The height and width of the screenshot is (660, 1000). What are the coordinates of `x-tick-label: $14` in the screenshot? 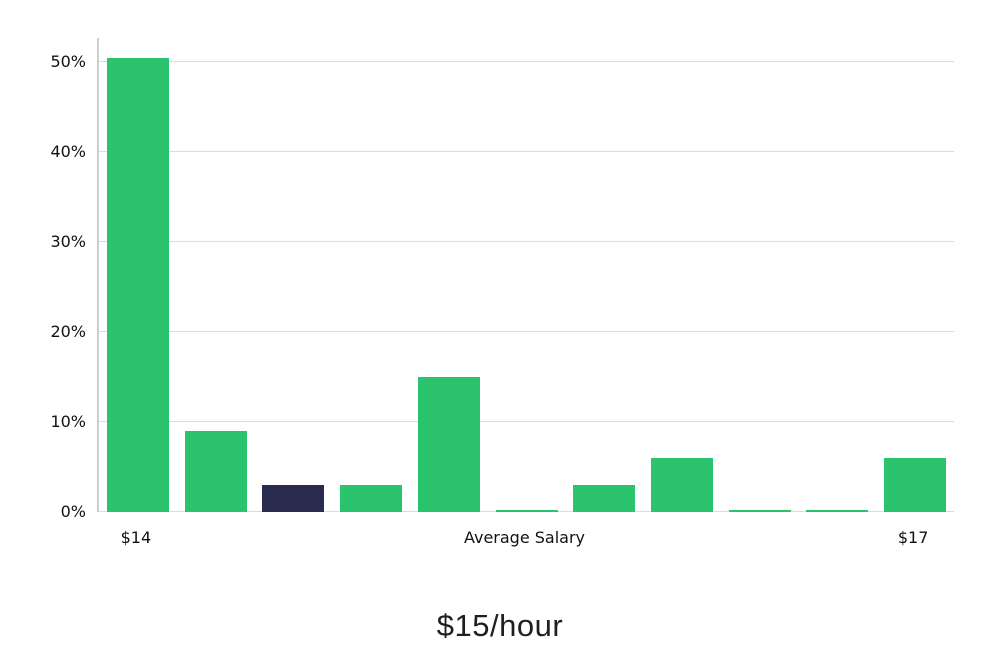 It's located at (136, 537).